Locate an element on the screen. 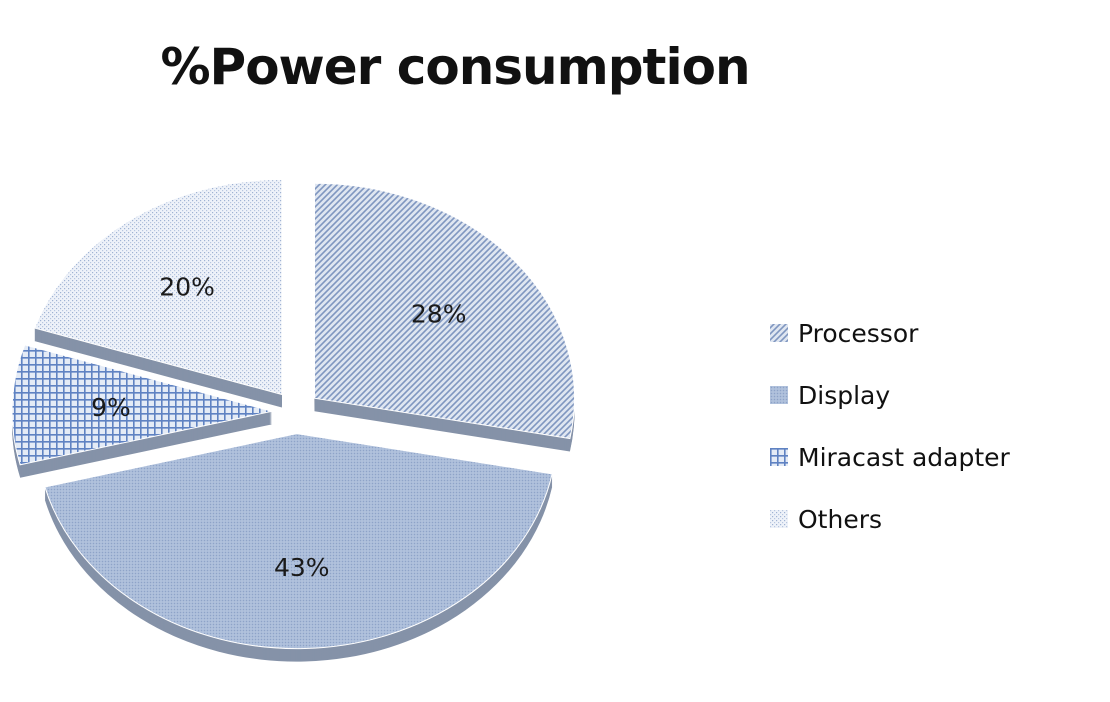 Image resolution: width=1110 pixels, height=702 pixels. data-label-miracast-adapter: 9% is located at coordinates (111, 407).